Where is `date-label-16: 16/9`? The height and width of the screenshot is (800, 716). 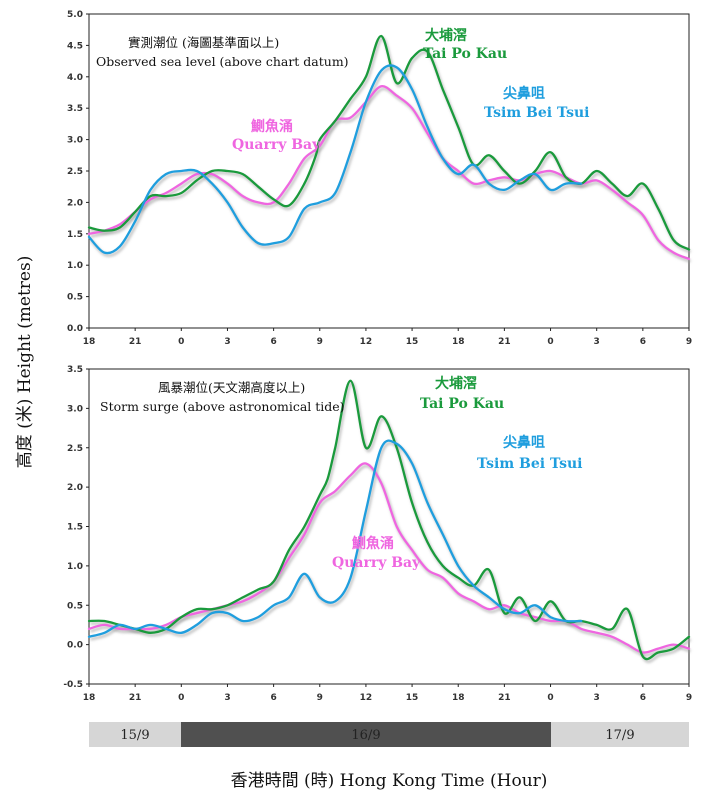
date-label-16: 16/9 is located at coordinates (365, 735).